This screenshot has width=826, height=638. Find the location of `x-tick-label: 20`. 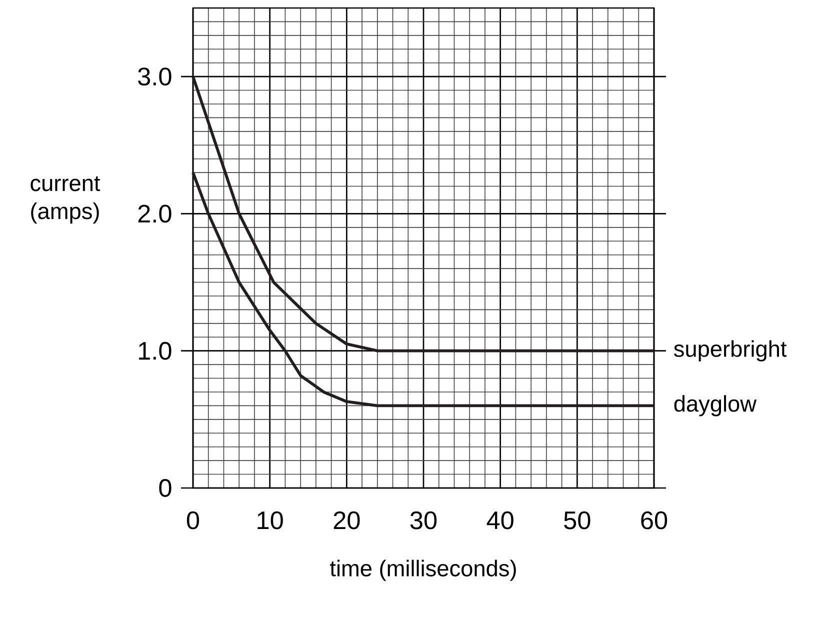

x-tick-label: 20 is located at coordinates (347, 520).